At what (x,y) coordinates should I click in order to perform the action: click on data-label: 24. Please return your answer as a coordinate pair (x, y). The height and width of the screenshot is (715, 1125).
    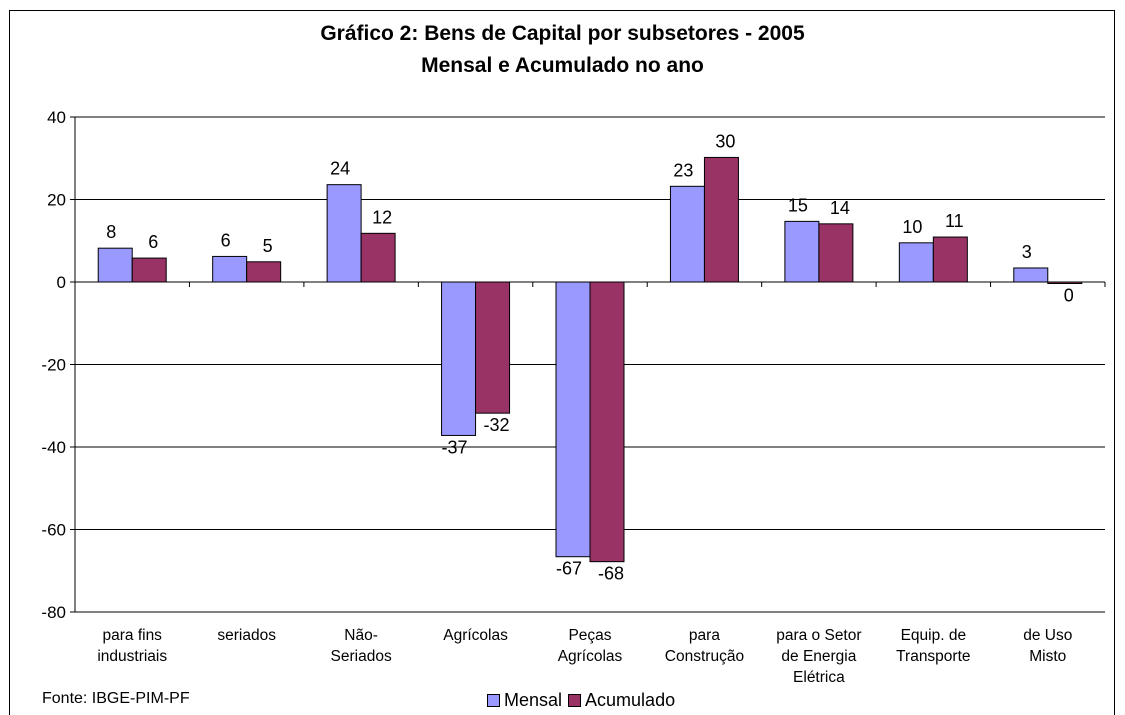
    Looking at the image, I should click on (340, 169).